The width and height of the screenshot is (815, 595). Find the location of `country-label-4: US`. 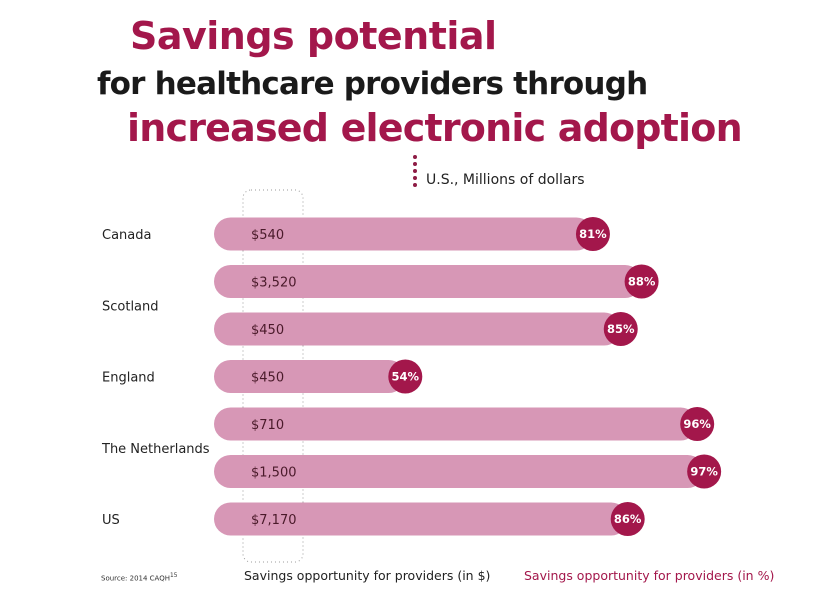

country-label-4: US is located at coordinates (111, 520).